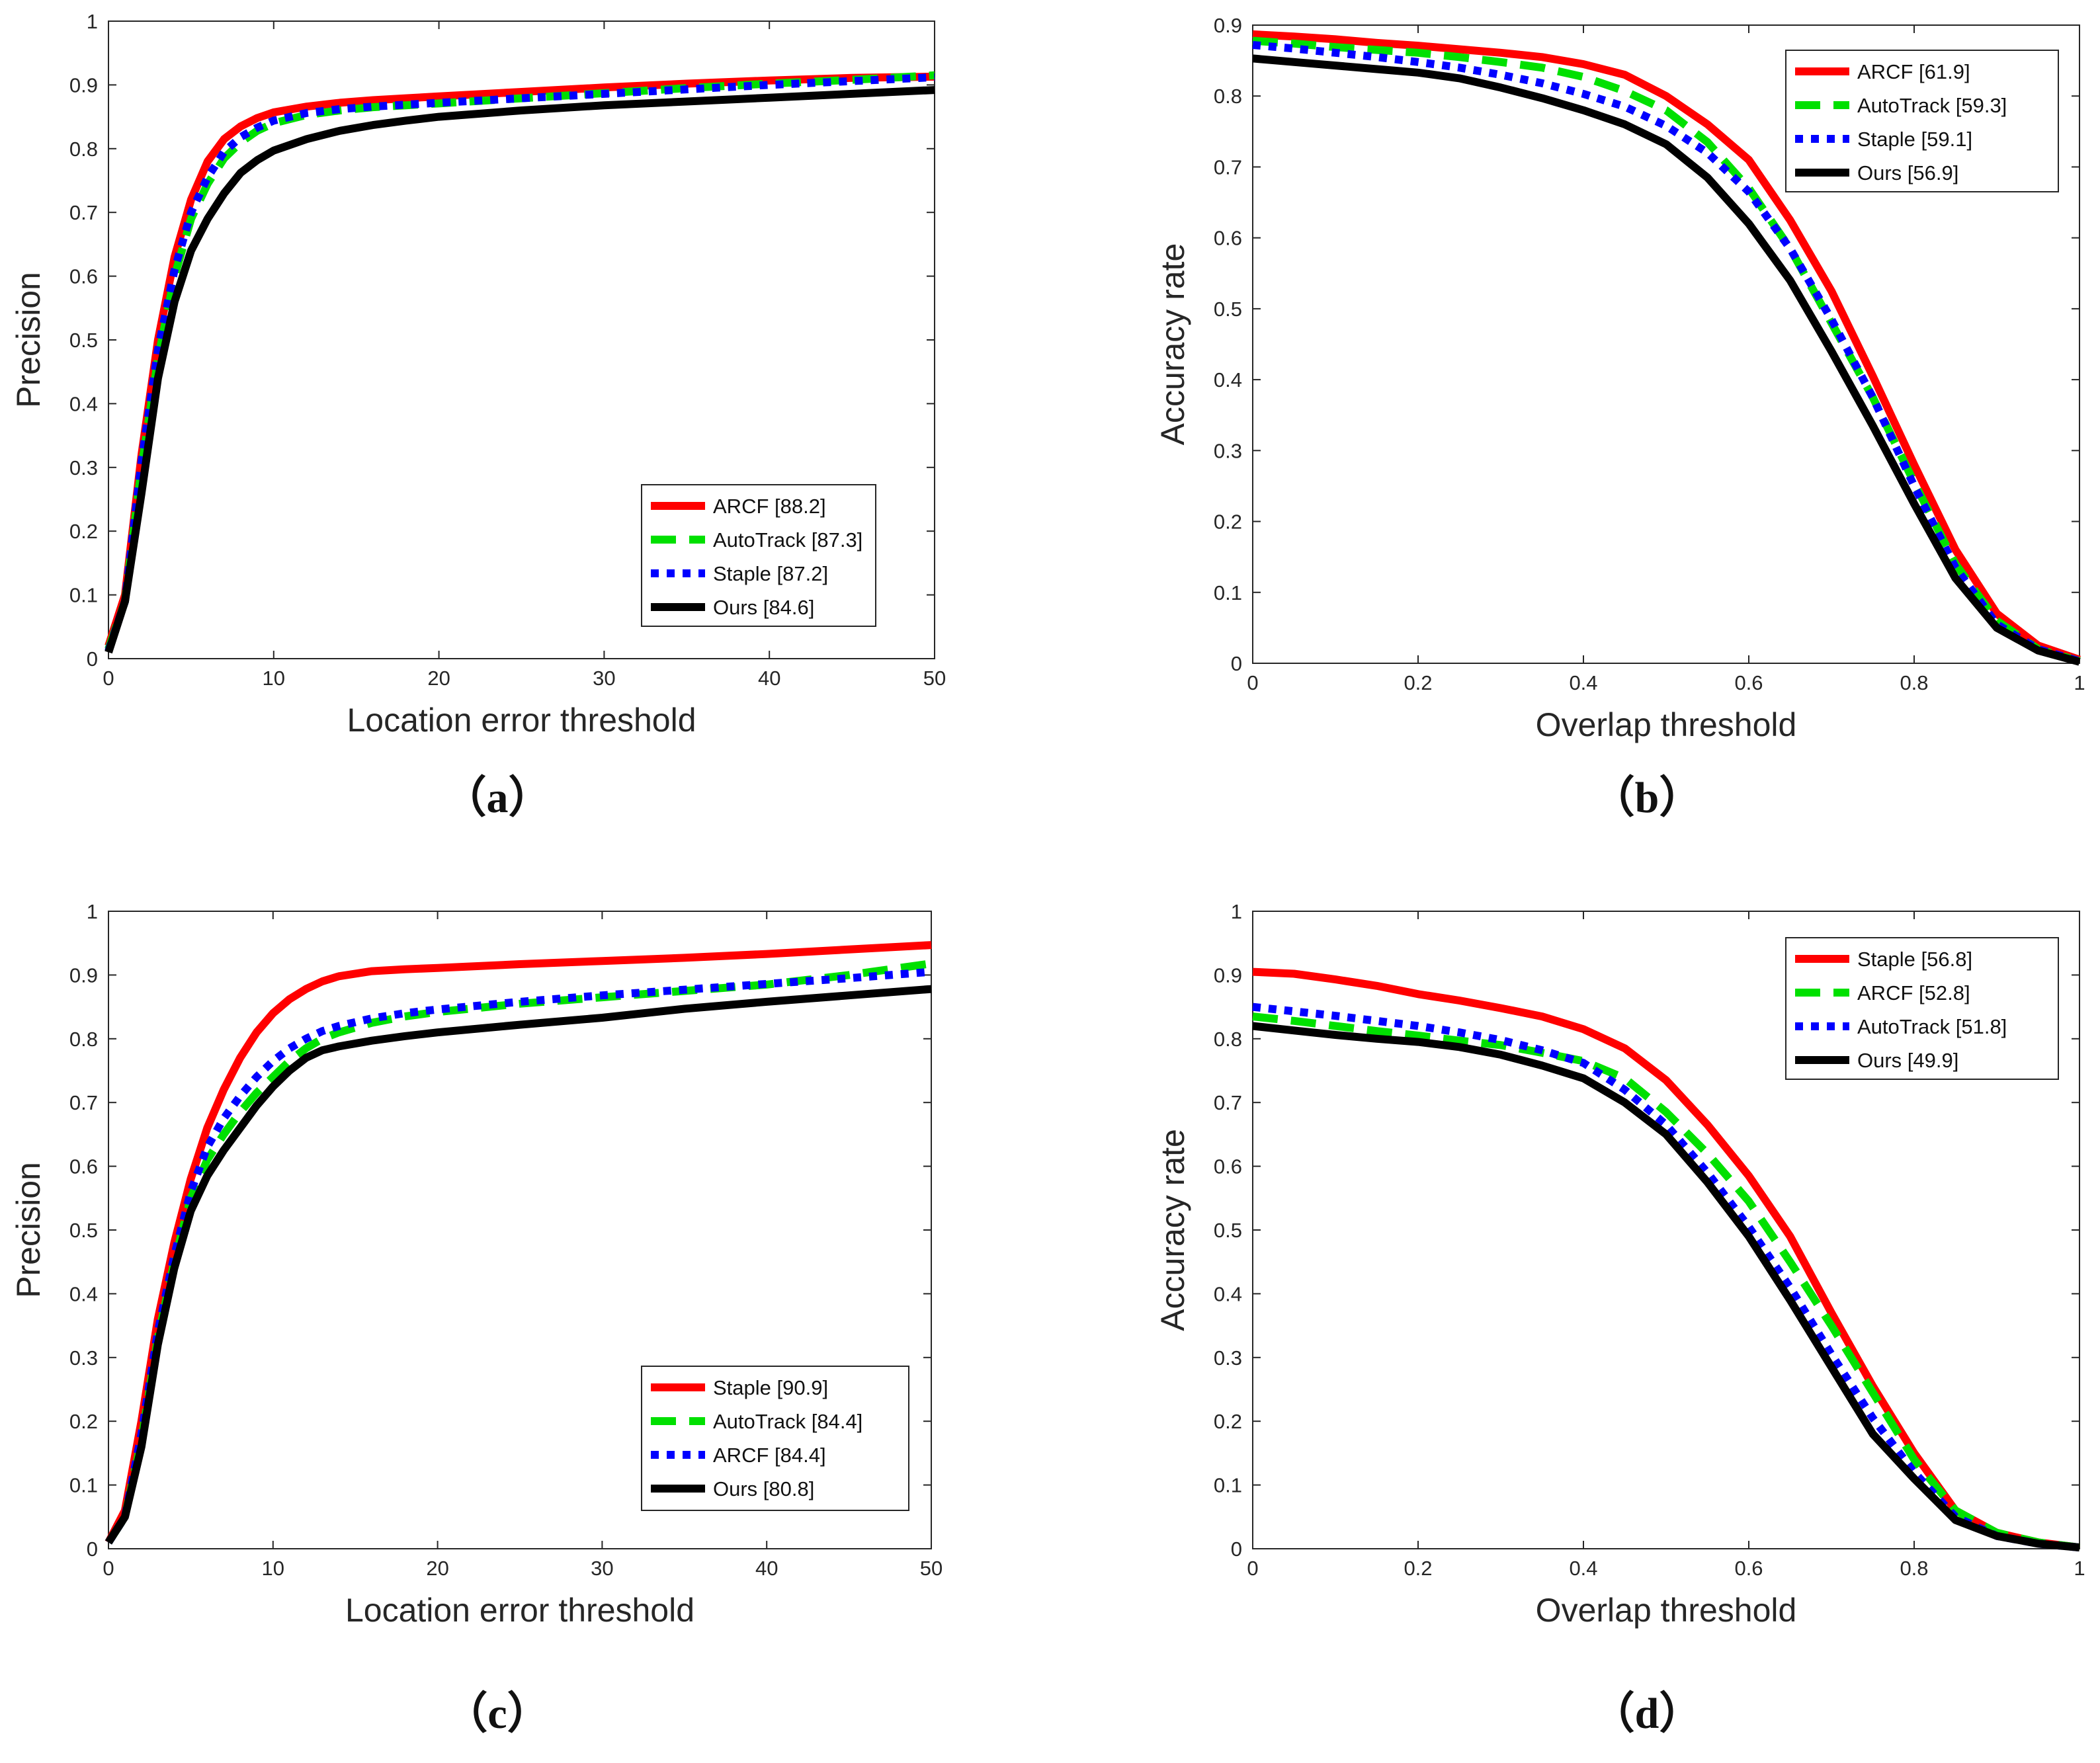  What do you see at coordinates (769, 1455) in the screenshot?
I see `legend-label: ARCF [84.4]` at bounding box center [769, 1455].